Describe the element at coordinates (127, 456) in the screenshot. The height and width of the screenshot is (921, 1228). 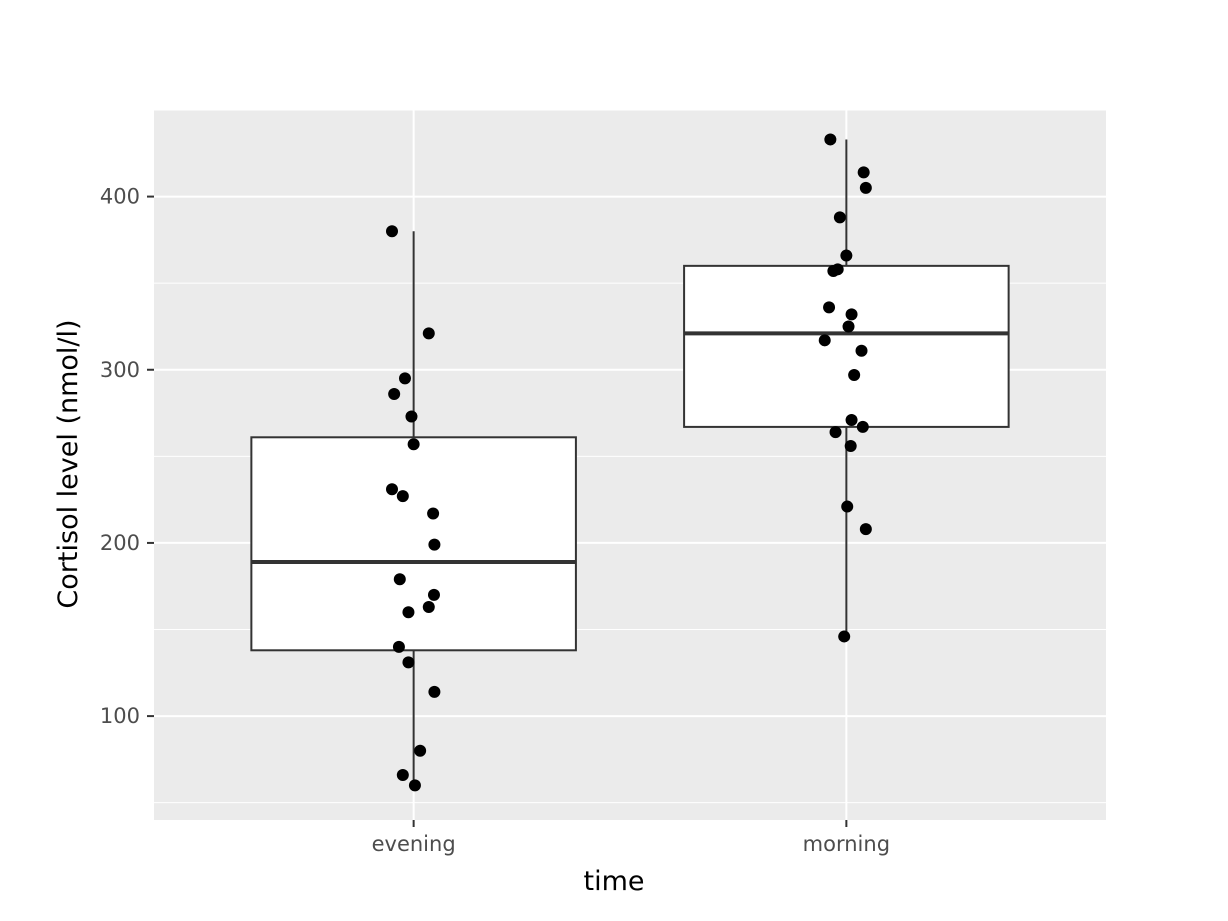
I see `y-axis: 100 200 300 400` at that location.